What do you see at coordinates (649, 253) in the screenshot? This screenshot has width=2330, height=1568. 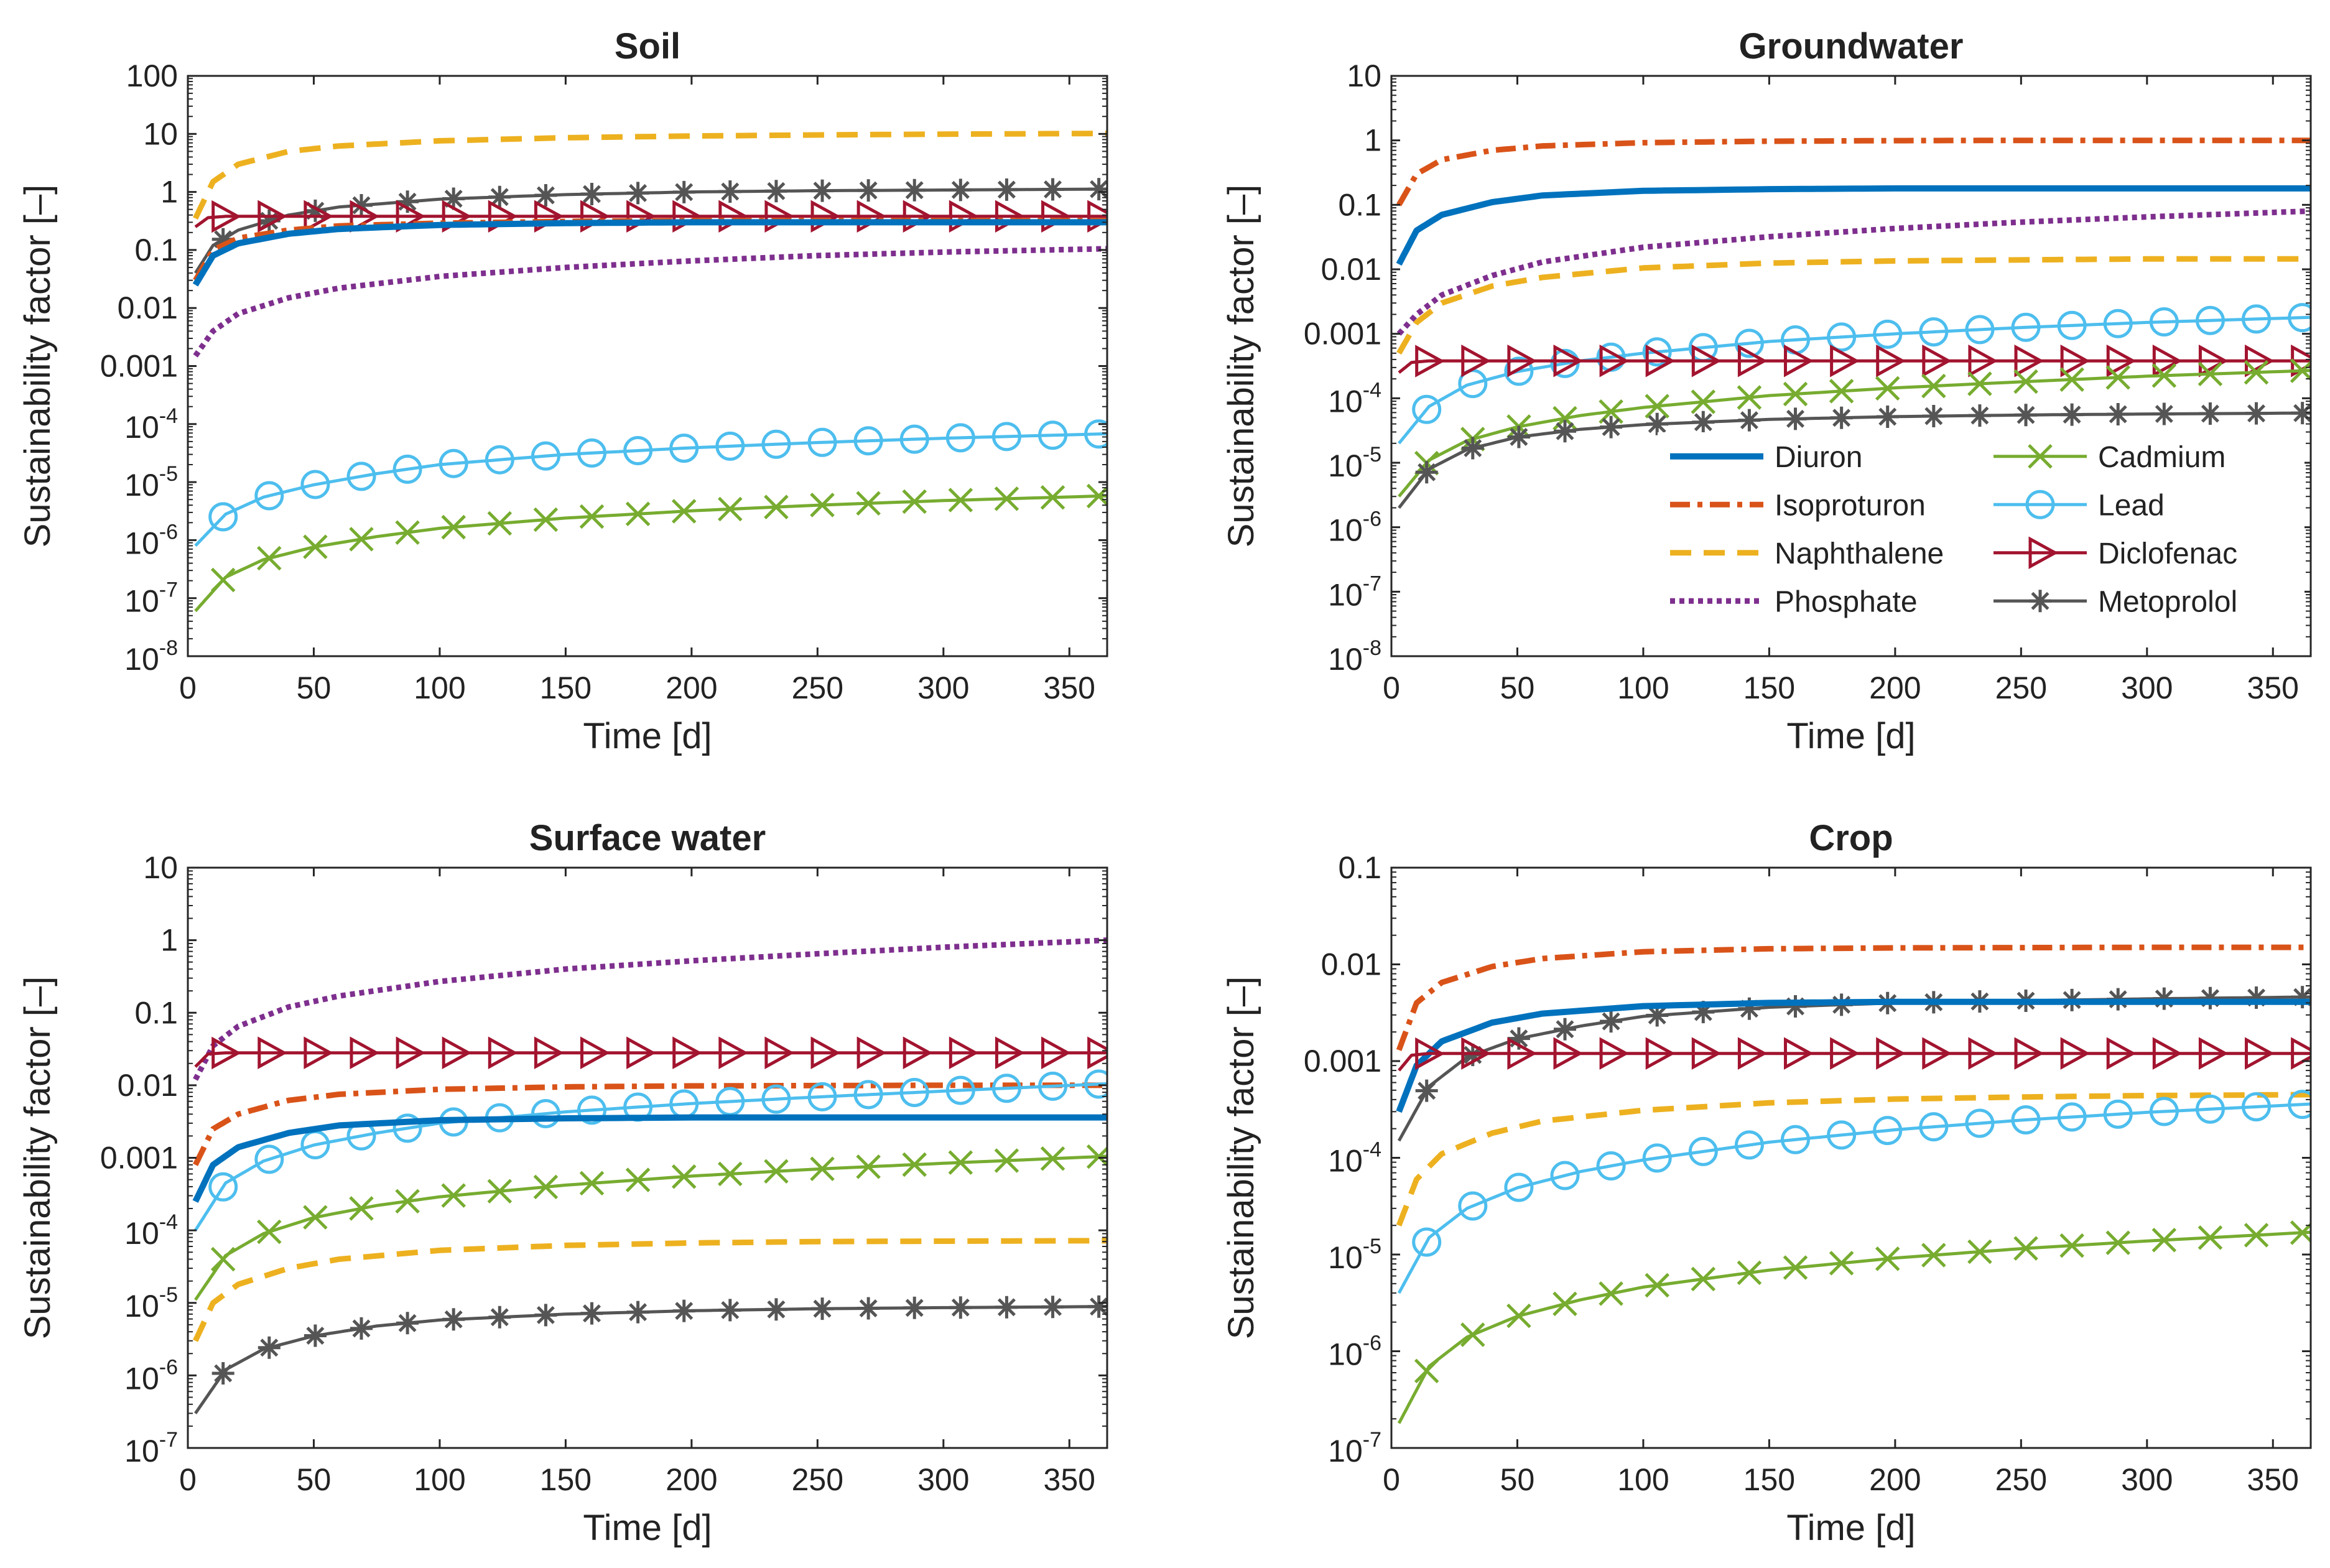 I see `series-line-diuron` at bounding box center [649, 253].